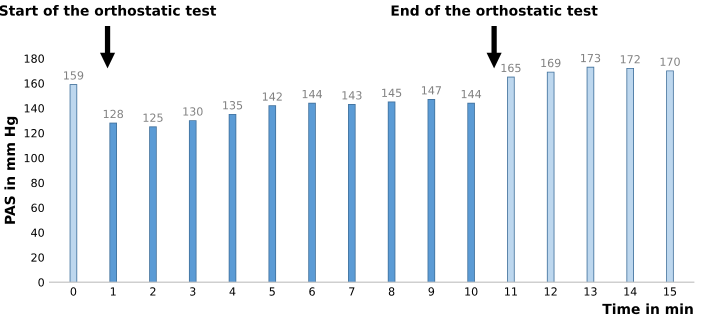  What do you see at coordinates (233, 291) in the screenshot?
I see `x-tick-label: 4` at bounding box center [233, 291].